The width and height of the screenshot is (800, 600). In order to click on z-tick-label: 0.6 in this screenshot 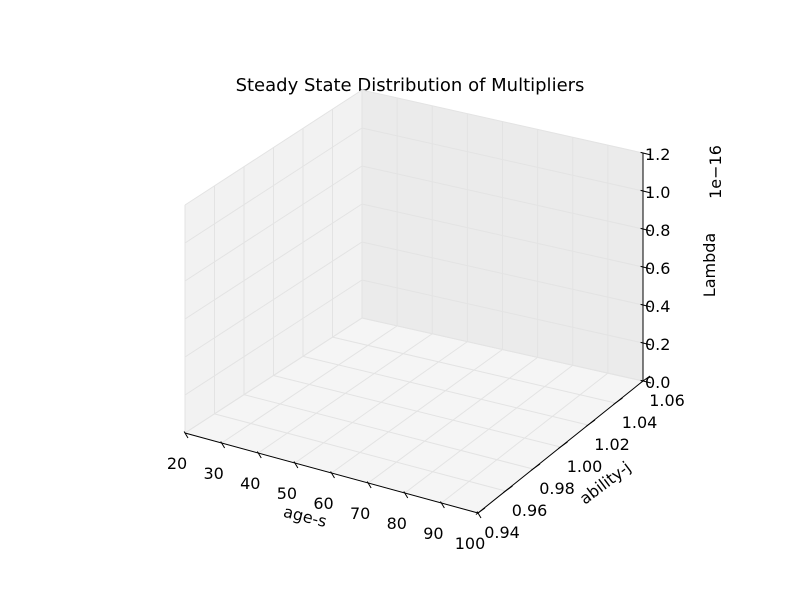, I will do `click(657, 268)`.